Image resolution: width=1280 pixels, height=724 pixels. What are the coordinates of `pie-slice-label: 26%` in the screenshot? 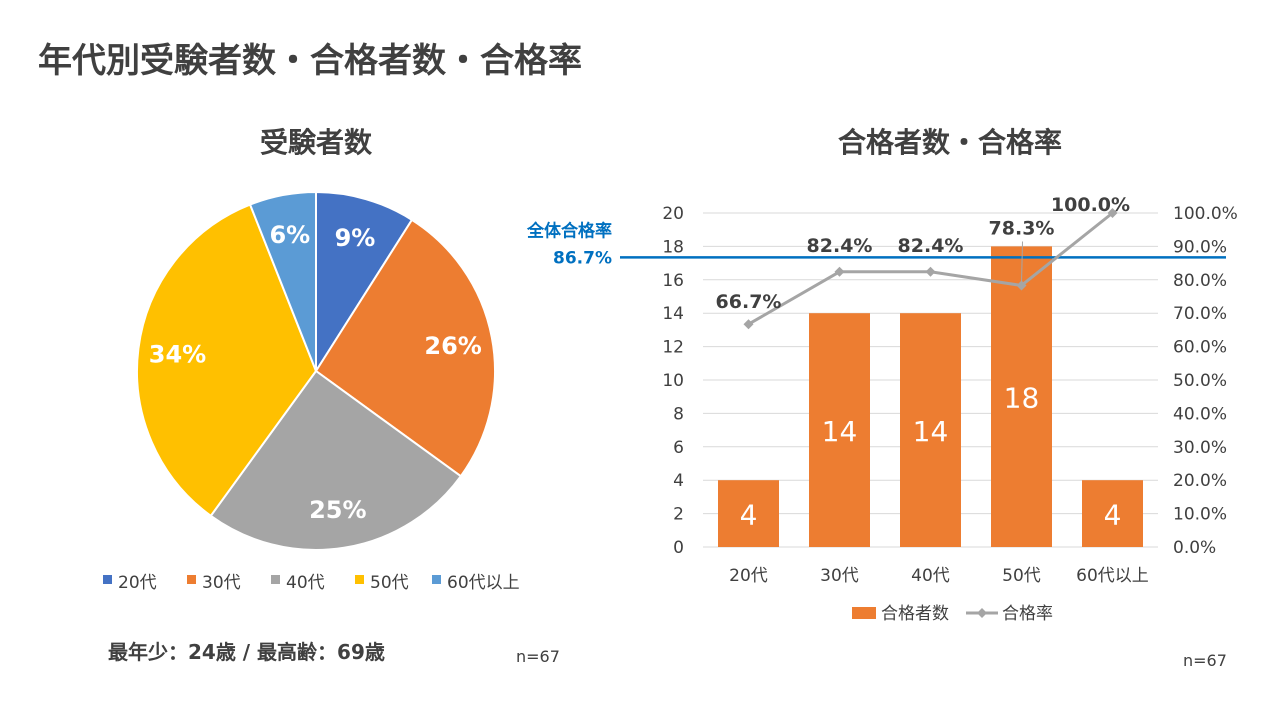 It's located at (452, 346).